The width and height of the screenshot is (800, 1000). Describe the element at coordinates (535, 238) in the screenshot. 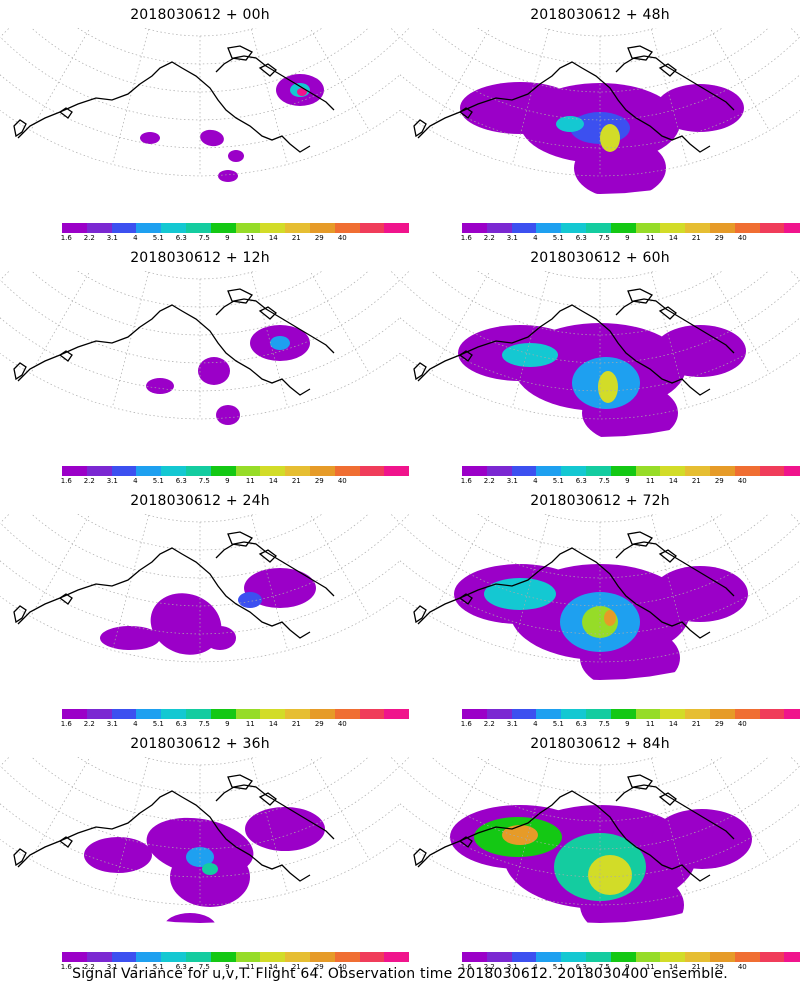

I see `colorbar-label: 4` at that location.